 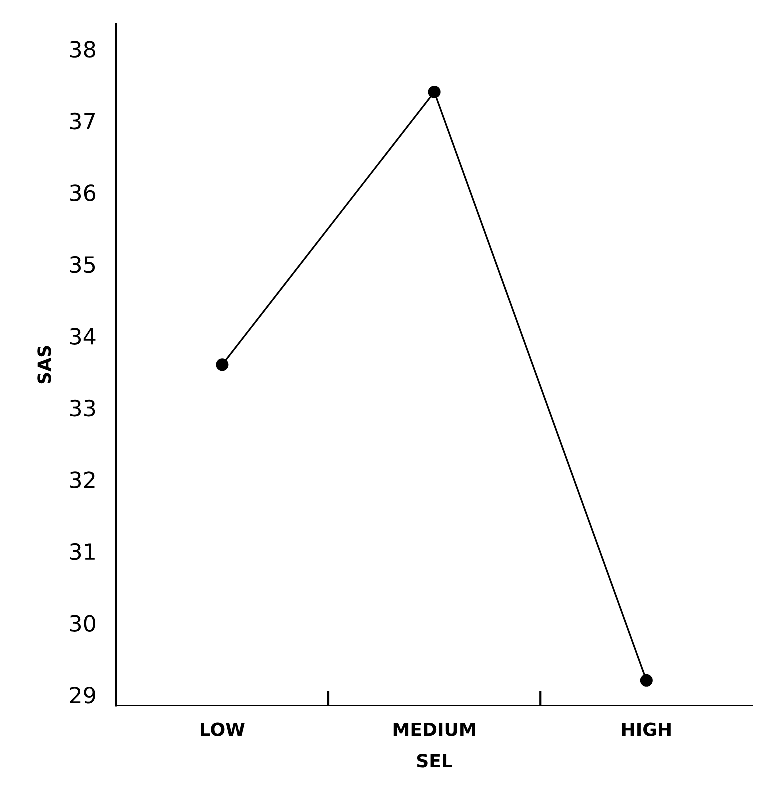 What do you see at coordinates (83, 408) in the screenshot?
I see `y-tick-label: 33` at bounding box center [83, 408].